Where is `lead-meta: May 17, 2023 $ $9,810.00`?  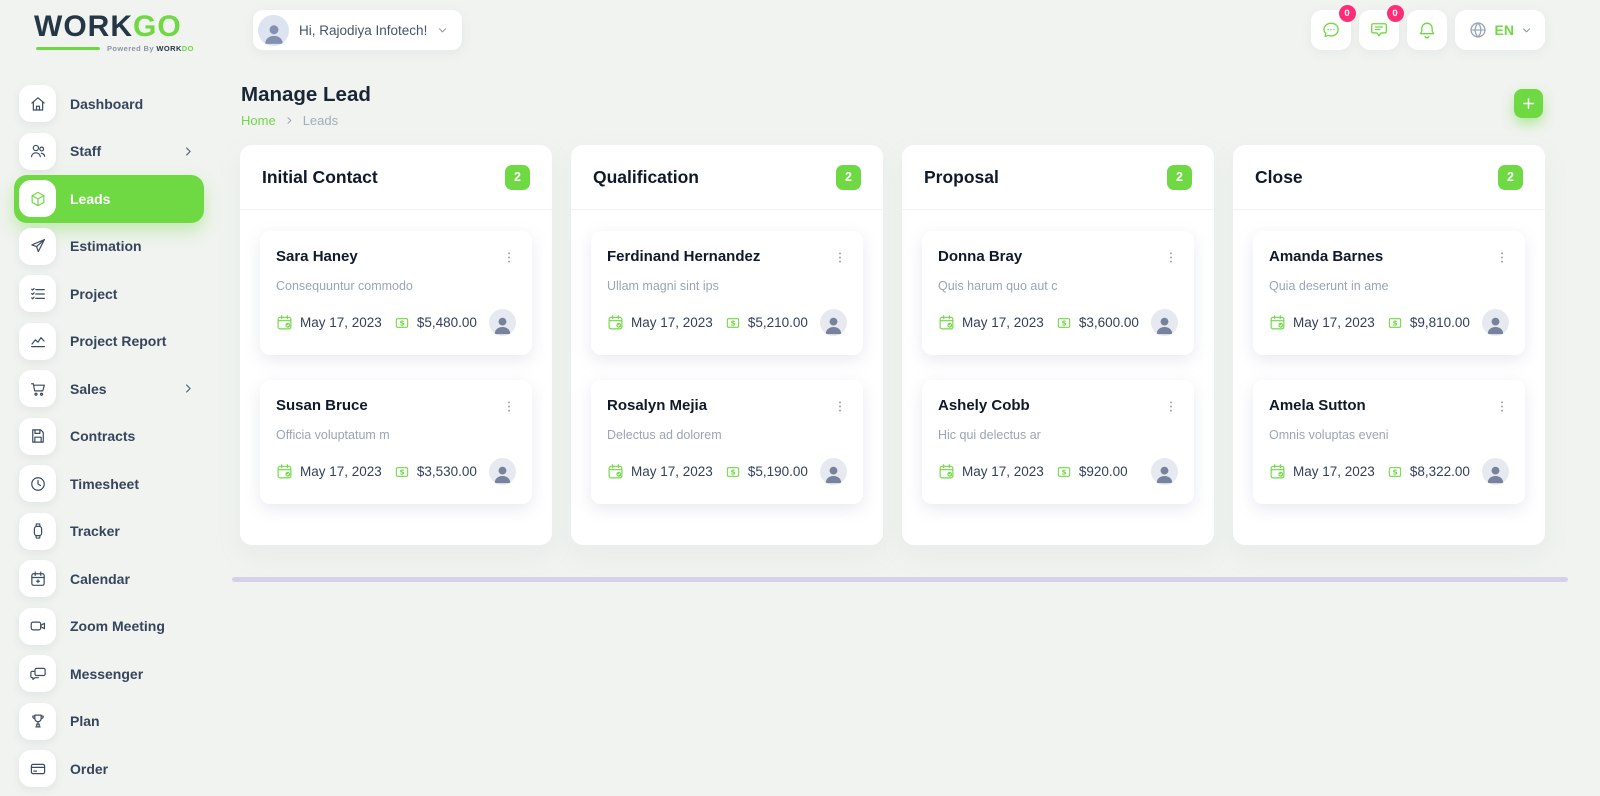
lead-meta: May 17, 2023 $ $9,810.00 is located at coordinates (1389, 322).